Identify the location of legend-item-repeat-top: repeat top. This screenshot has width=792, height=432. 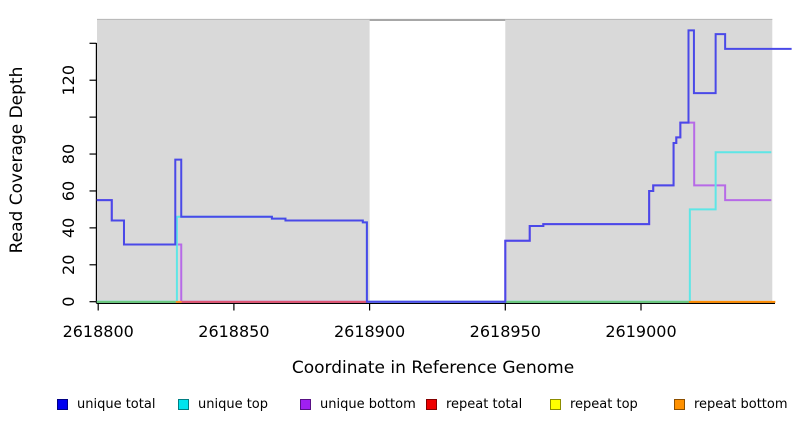
(594, 404).